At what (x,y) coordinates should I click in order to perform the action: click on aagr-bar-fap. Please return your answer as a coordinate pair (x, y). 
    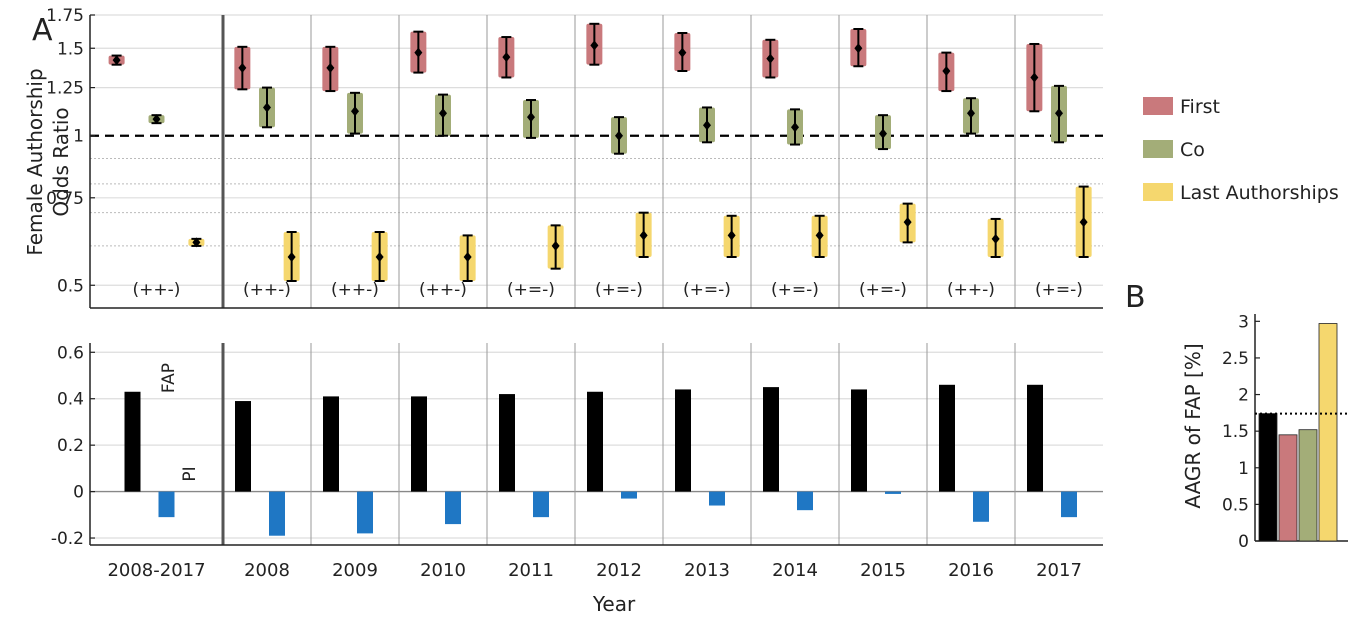
    Looking at the image, I should click on (1268, 477).